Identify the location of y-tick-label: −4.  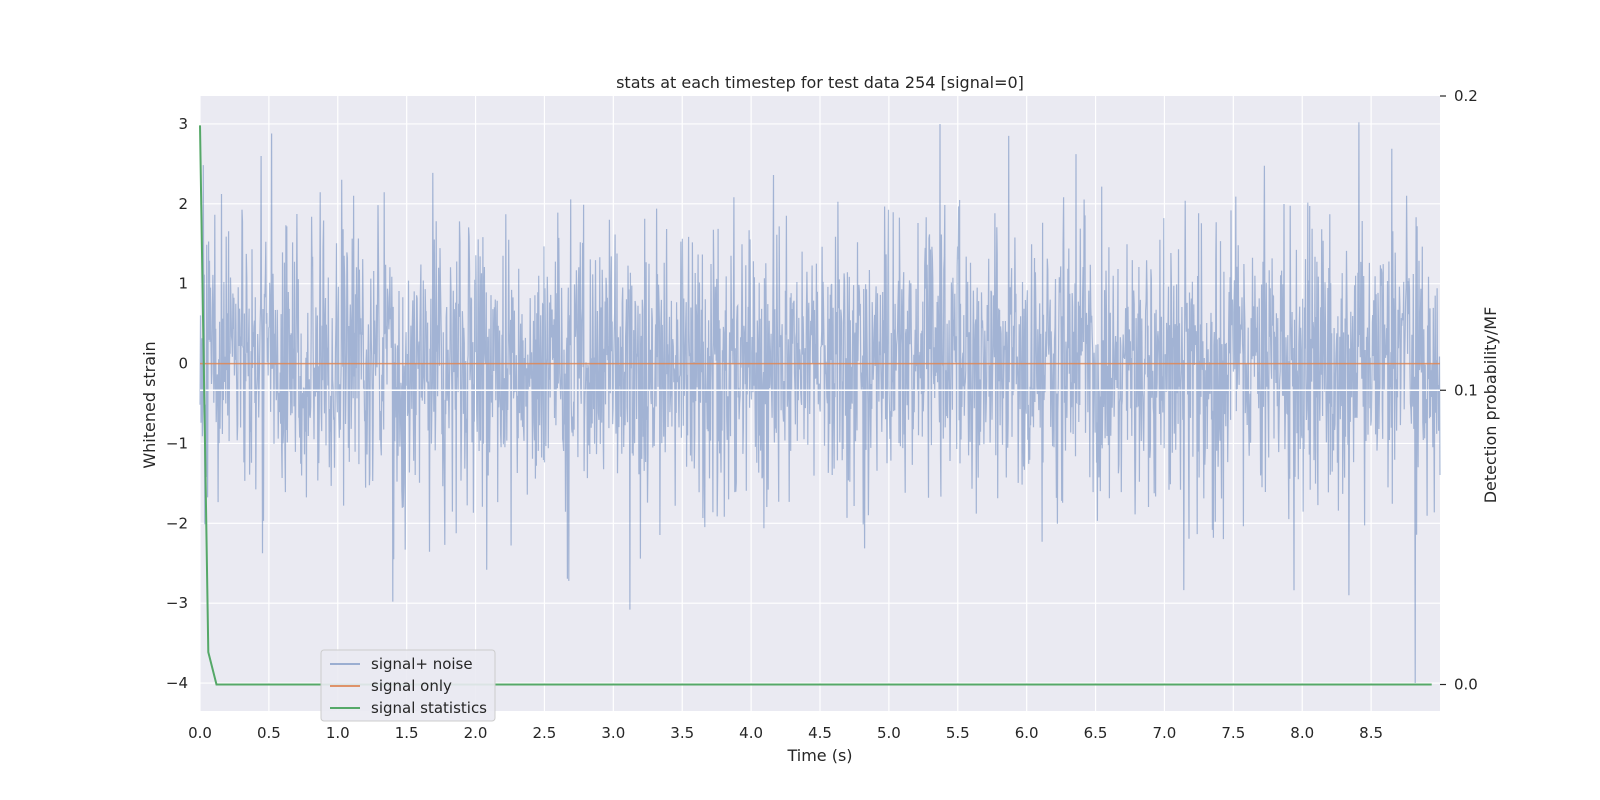
(177, 683).